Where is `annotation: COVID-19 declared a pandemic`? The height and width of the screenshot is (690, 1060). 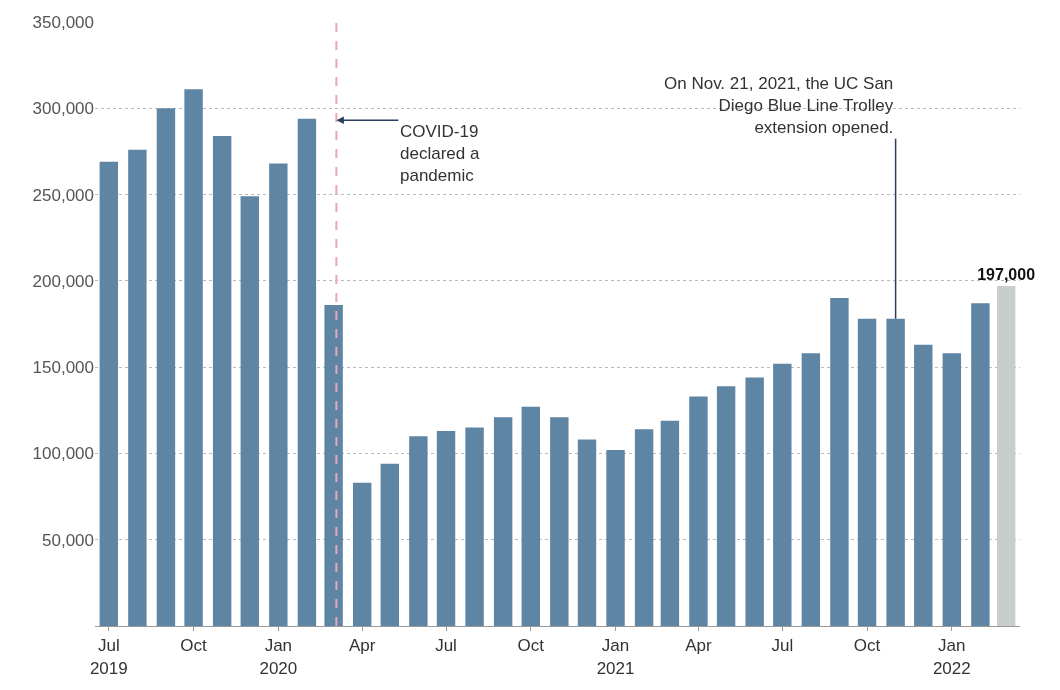 annotation: COVID-19 declared a pandemic is located at coordinates (440, 154).